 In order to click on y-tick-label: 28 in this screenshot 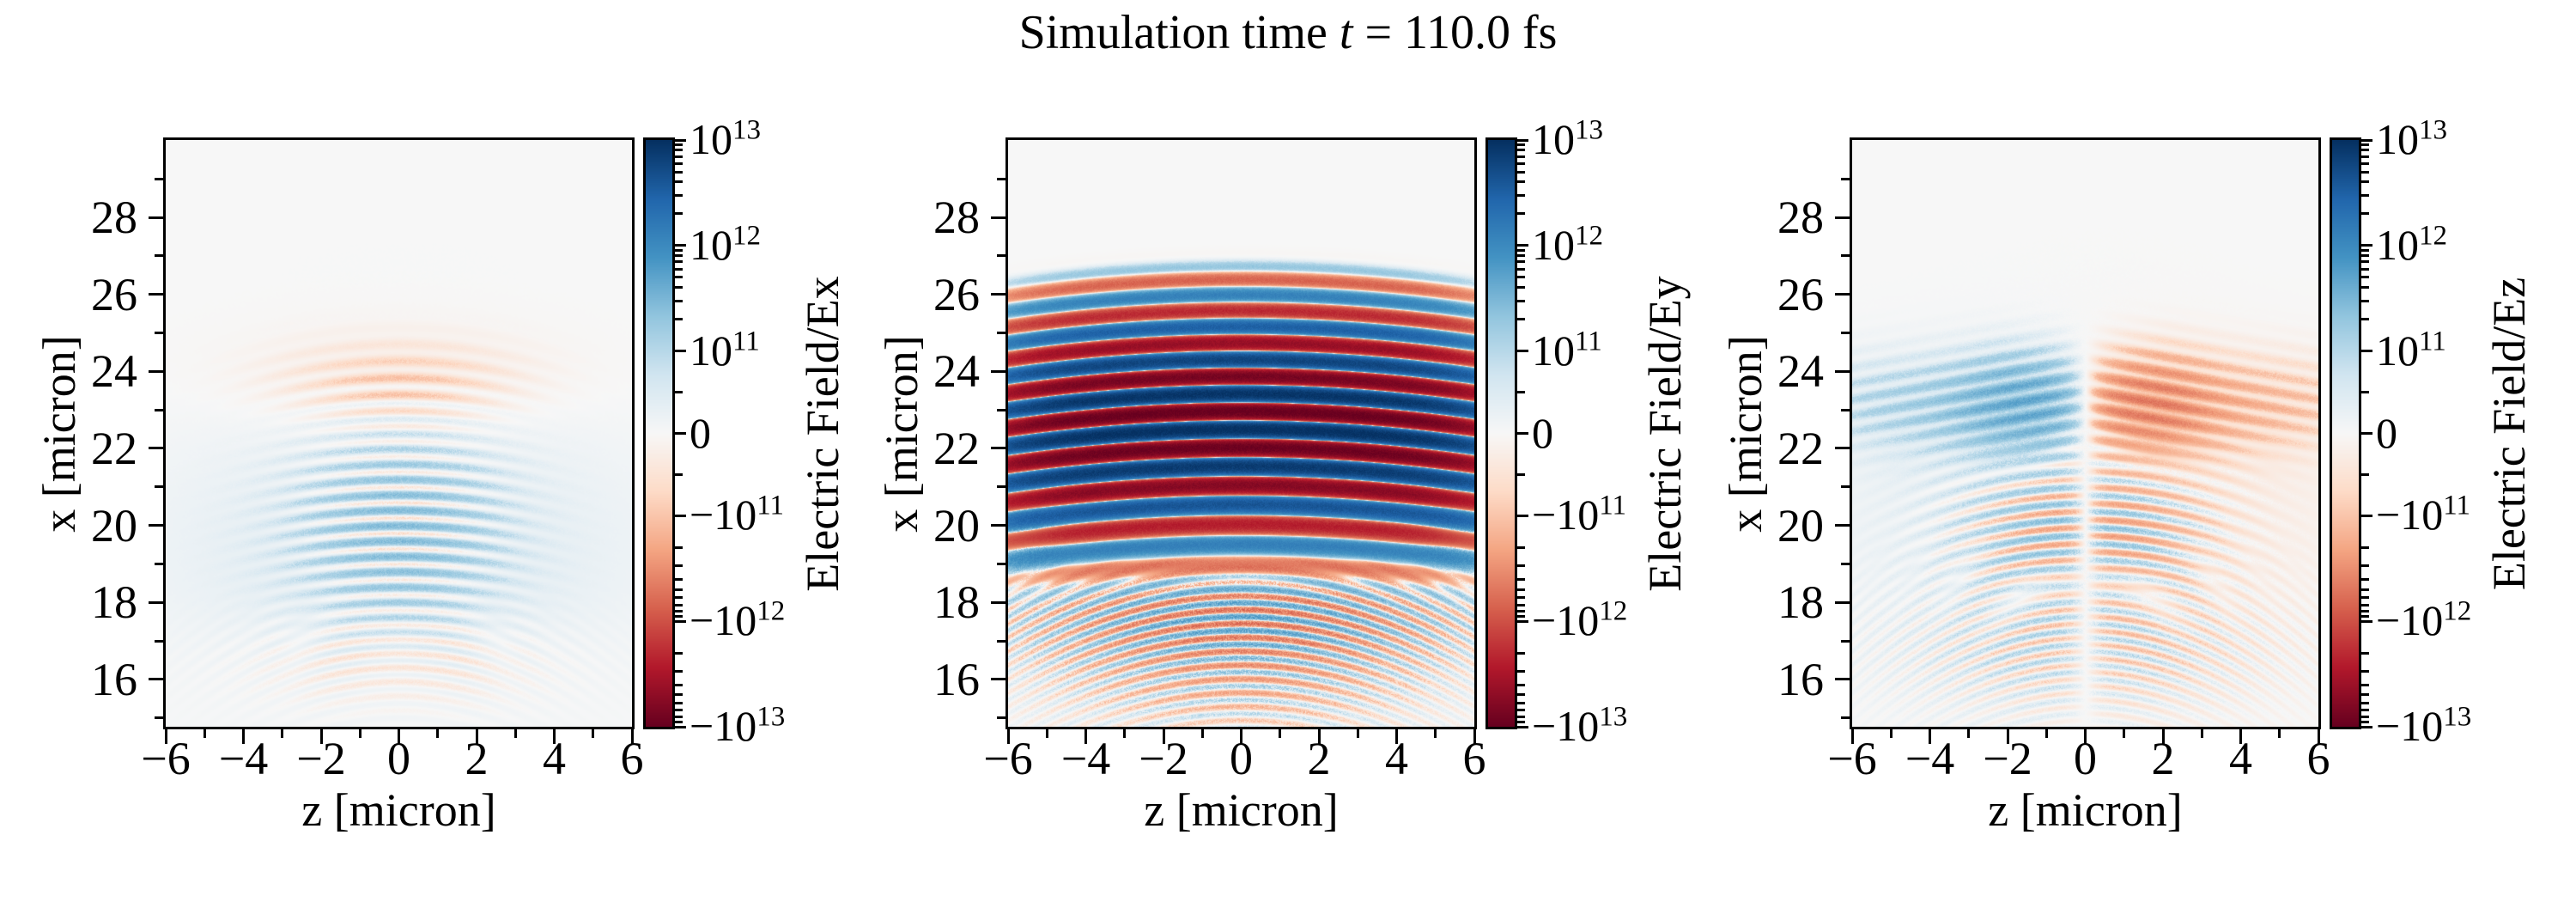, I will do `click(1800, 218)`.